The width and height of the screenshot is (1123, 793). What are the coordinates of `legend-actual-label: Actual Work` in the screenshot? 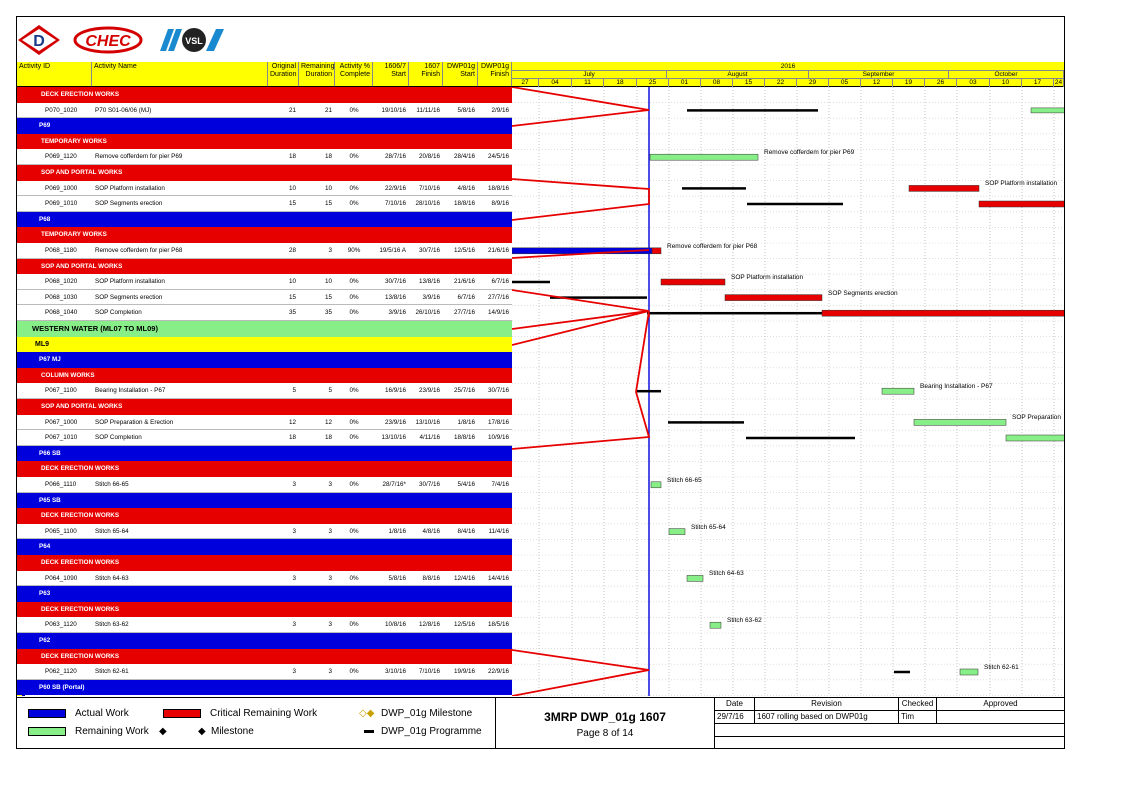 It's located at (102, 713).